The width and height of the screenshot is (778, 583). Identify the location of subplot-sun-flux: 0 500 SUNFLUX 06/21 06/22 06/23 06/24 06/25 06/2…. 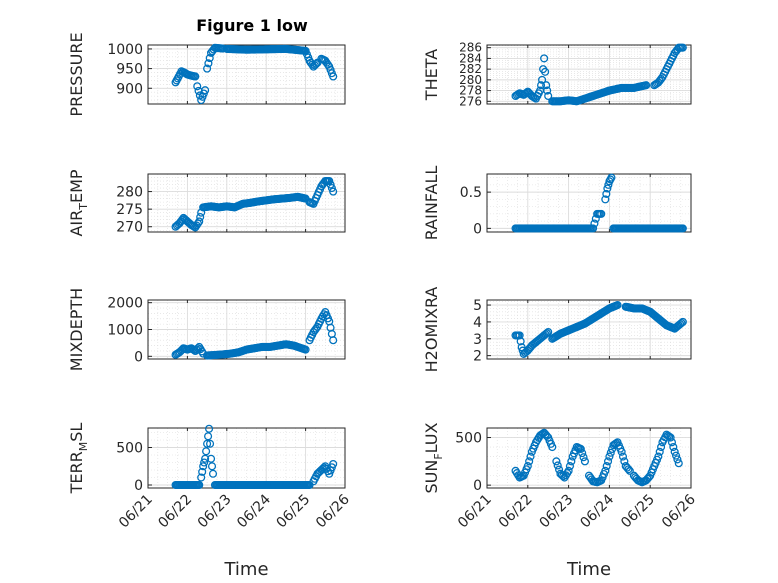
(560, 501).